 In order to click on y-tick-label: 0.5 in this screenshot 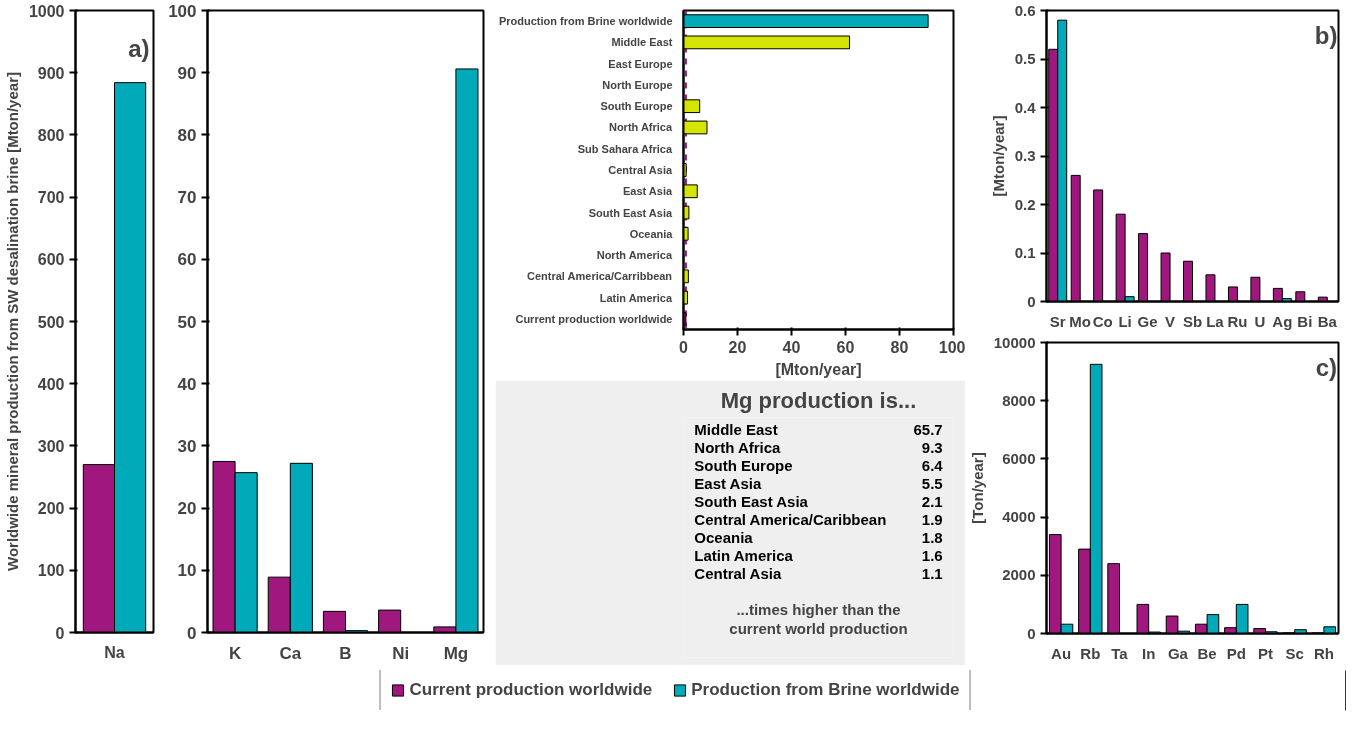, I will do `click(1025, 58)`.